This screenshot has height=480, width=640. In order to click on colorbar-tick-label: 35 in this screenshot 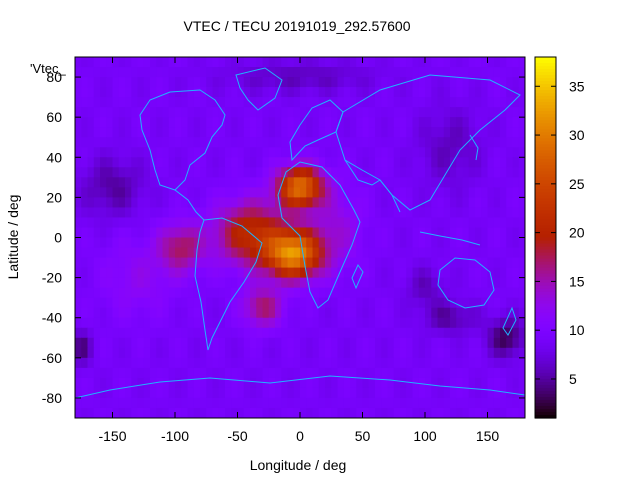, I will do `click(577, 86)`.